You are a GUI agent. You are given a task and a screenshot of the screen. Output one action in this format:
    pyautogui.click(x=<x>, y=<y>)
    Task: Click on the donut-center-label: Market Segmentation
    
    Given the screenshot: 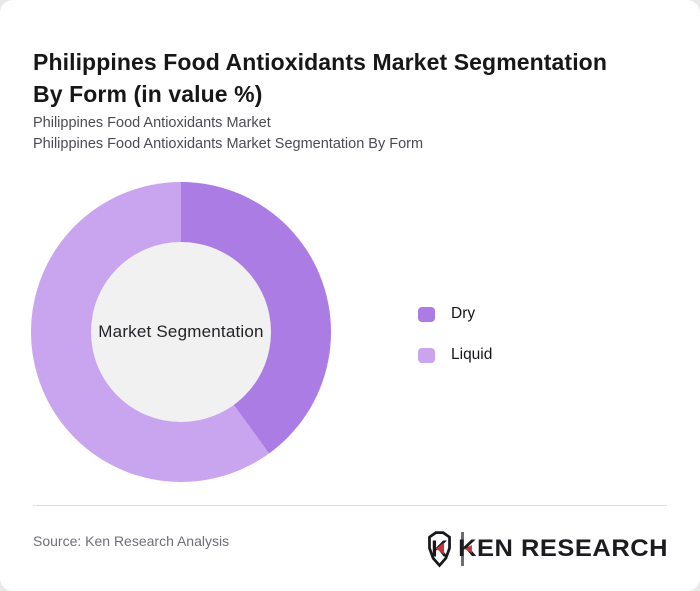 What is the action you would take?
    pyautogui.click(x=181, y=331)
    